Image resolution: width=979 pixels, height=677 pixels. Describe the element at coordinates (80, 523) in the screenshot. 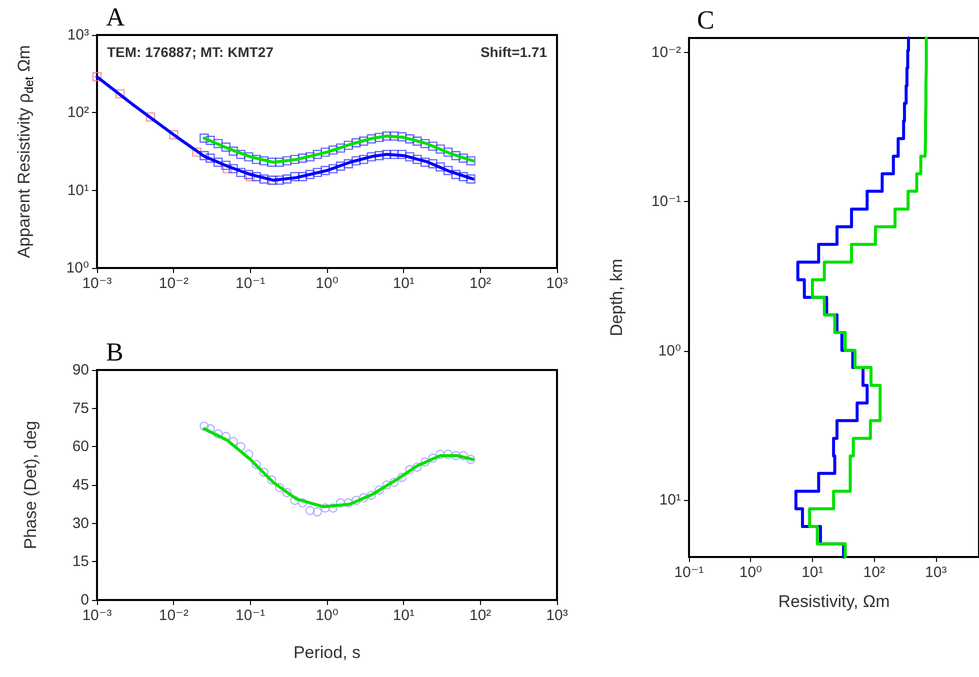

I see `y-tick-label: 30` at that location.